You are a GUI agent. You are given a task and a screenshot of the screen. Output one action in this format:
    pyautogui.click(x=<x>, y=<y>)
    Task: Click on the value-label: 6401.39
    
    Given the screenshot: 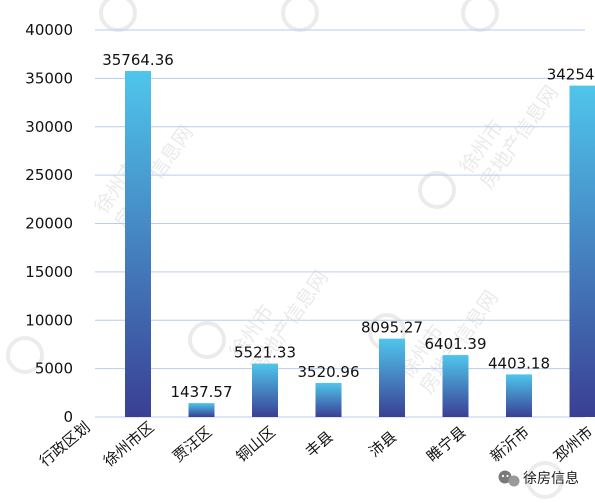 What is the action you would take?
    pyautogui.click(x=455, y=344)
    